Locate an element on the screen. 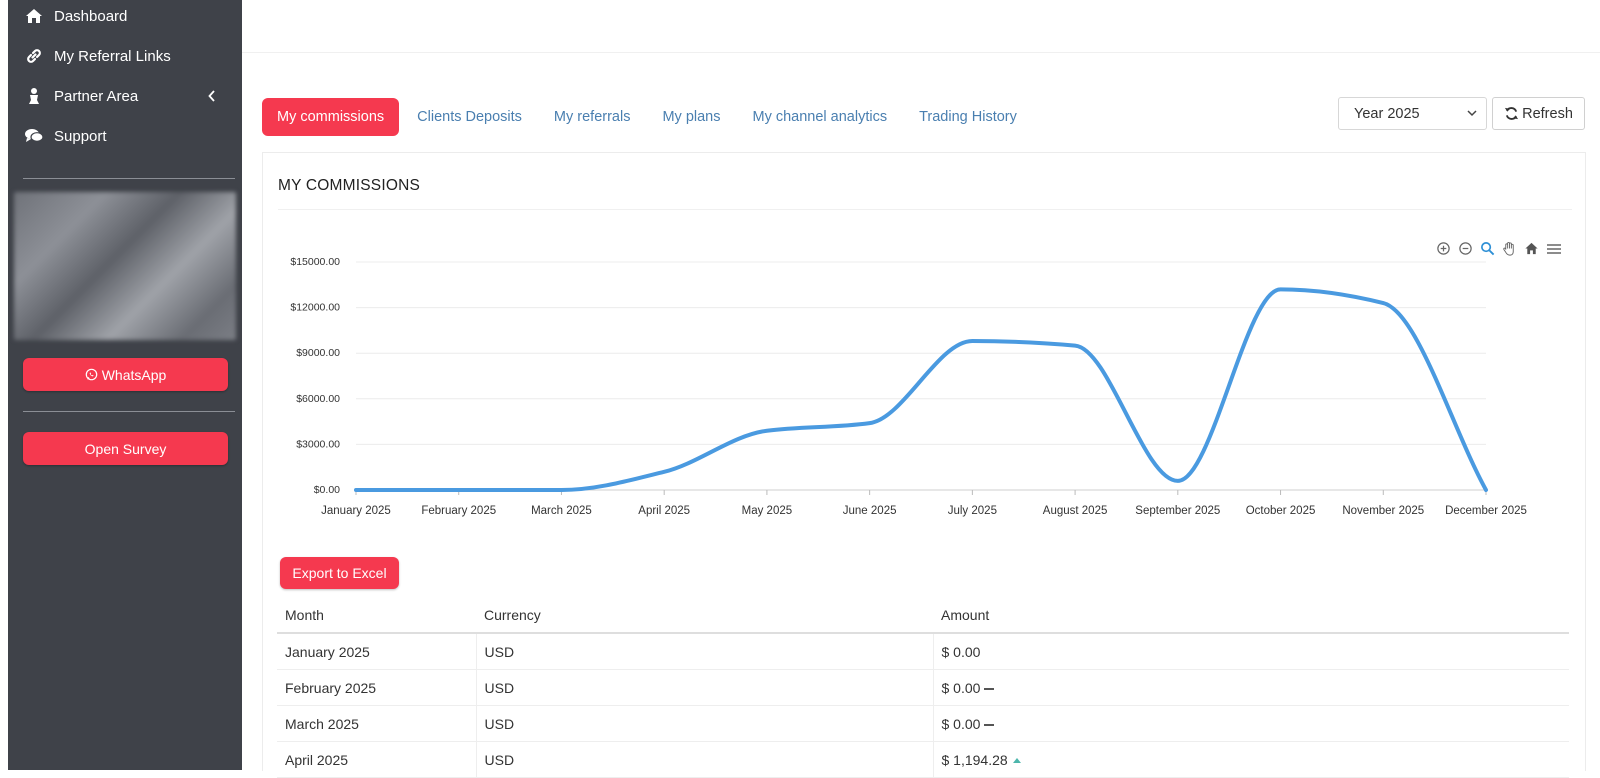  user-icon is located at coordinates (34, 96).